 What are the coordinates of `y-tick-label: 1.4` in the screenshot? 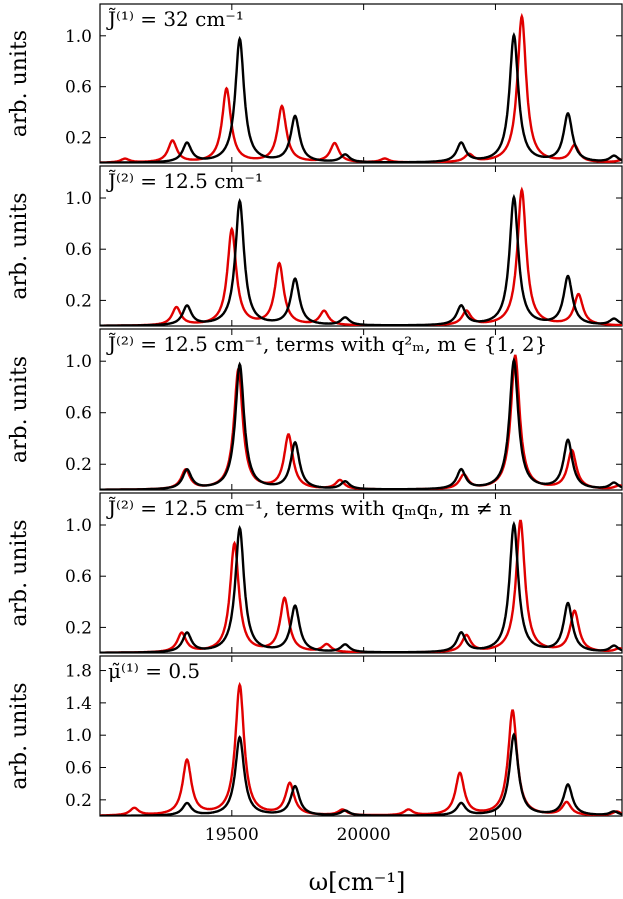 It's located at (78, 704).